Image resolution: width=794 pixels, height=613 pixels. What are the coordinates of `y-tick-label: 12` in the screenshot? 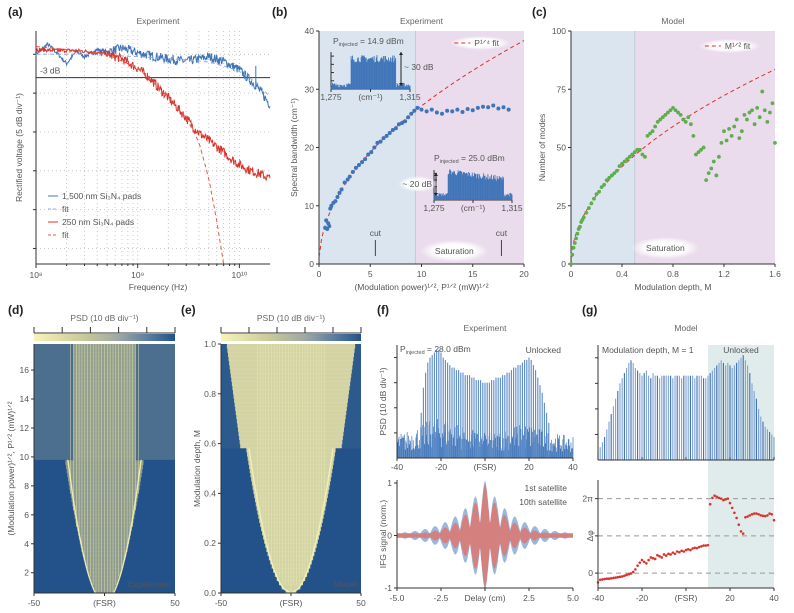 It's located at (25, 428).